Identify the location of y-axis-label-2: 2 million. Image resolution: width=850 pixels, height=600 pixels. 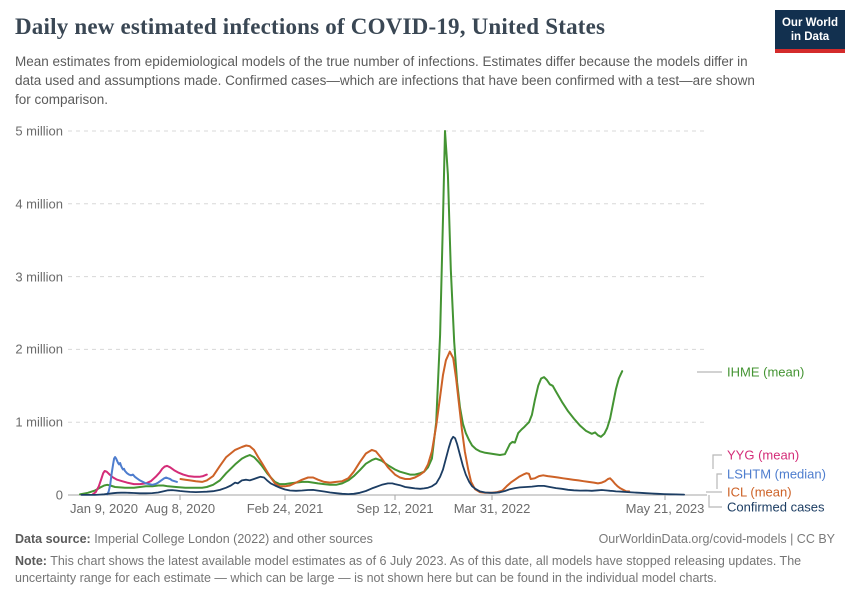
(39, 349).